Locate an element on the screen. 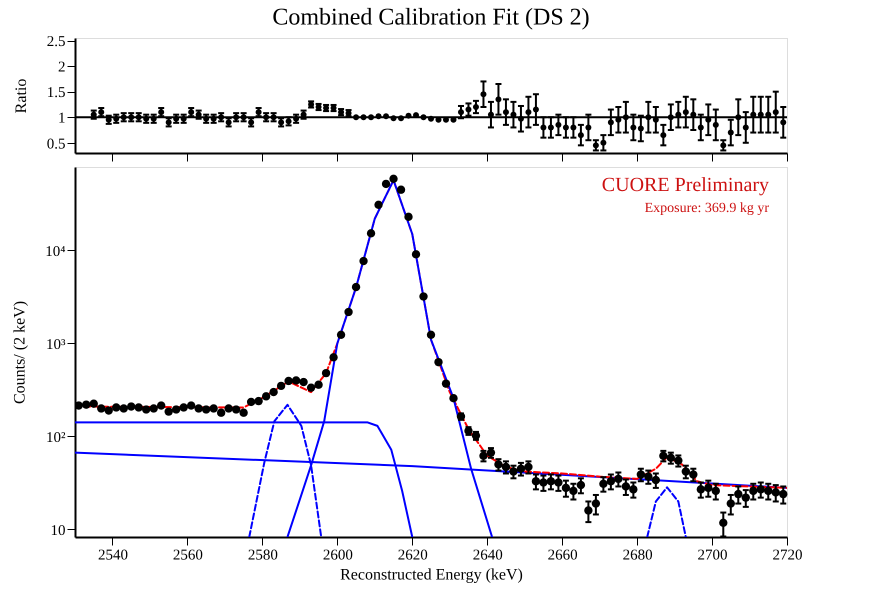 The width and height of the screenshot is (888, 616). x-tick-label: 2660 is located at coordinates (563, 556).